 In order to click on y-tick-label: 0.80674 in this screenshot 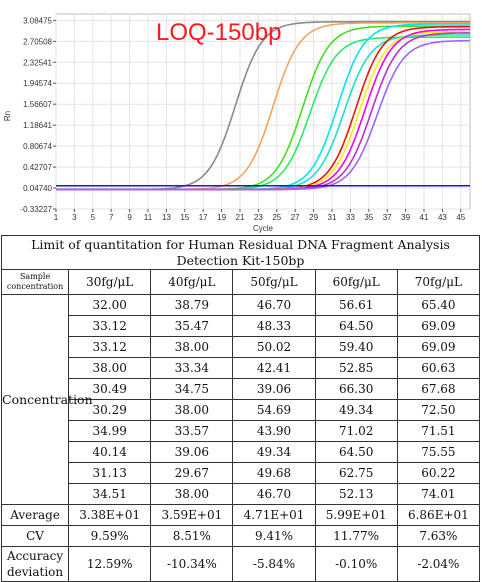, I will do `click(37, 146)`.